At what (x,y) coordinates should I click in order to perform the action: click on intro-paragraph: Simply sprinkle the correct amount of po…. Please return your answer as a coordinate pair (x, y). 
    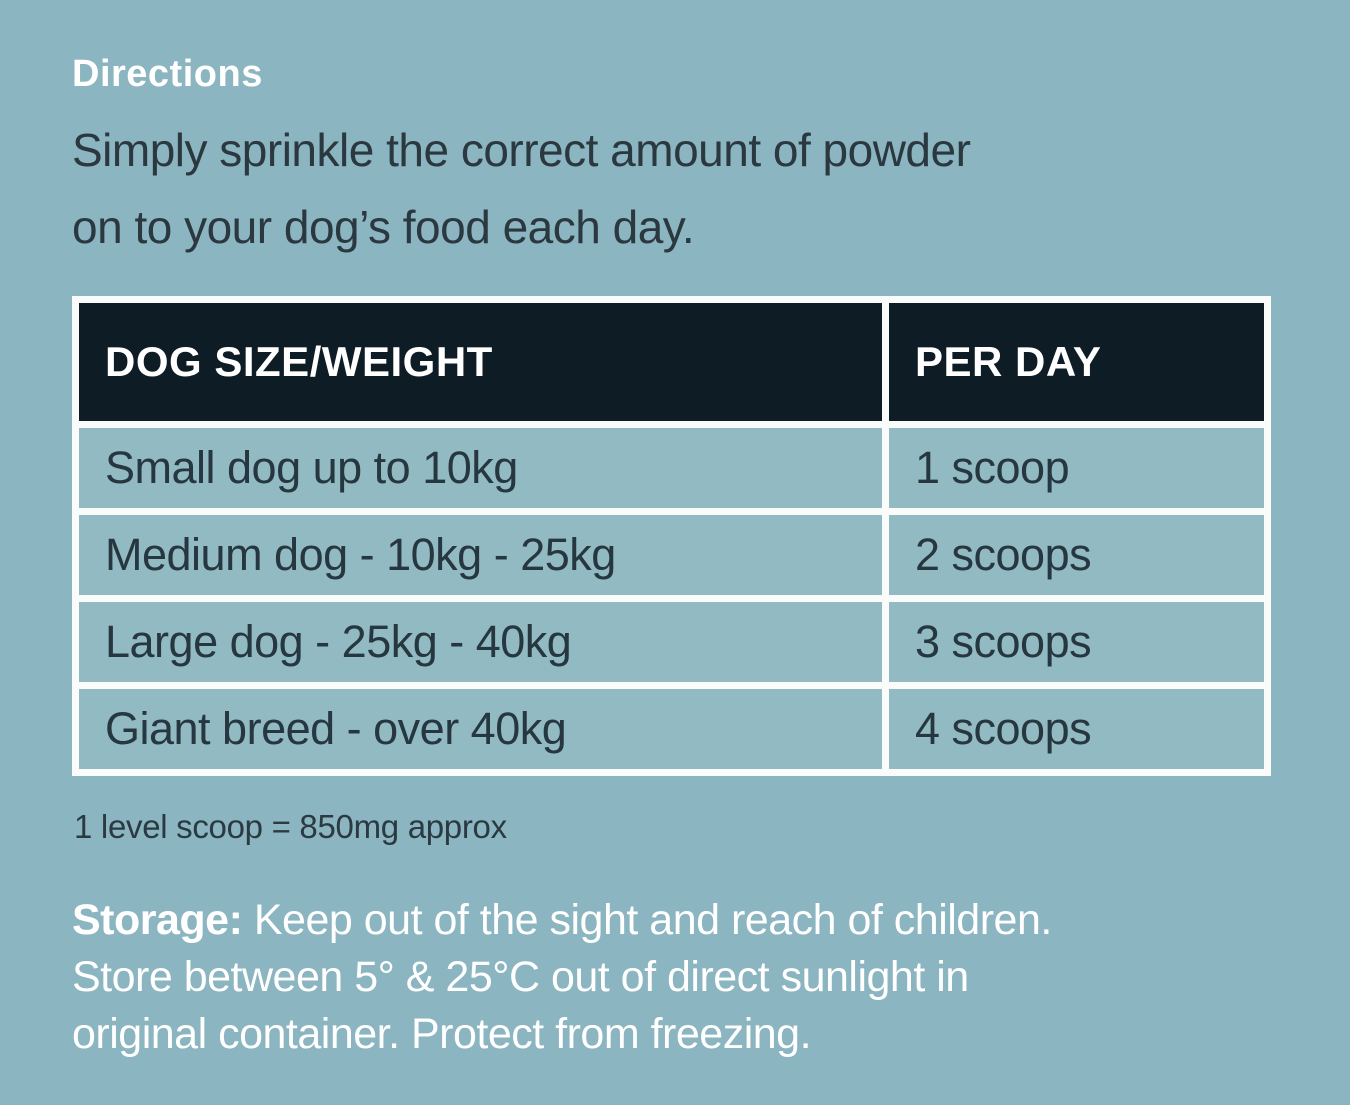
    Looking at the image, I should click on (667, 189).